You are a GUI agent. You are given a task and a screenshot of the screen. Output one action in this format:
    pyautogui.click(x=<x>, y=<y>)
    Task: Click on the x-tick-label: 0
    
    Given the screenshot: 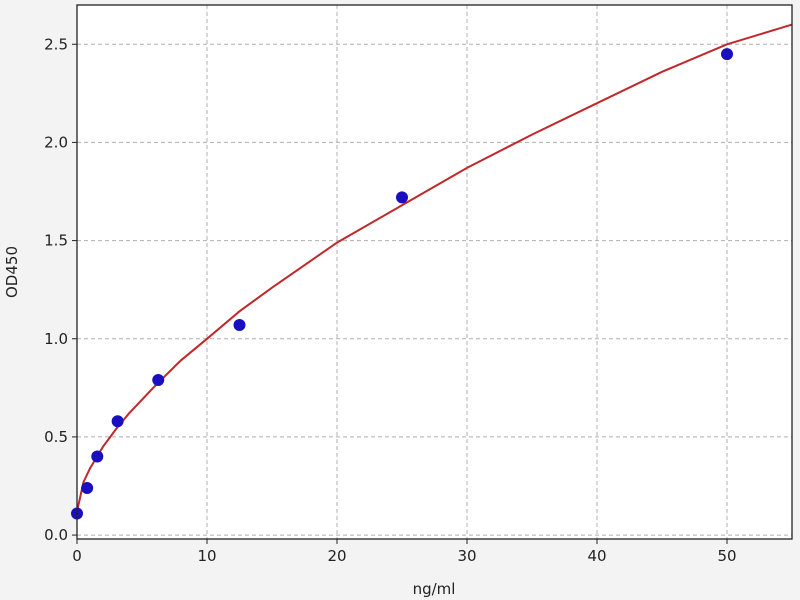 What is the action you would take?
    pyautogui.click(x=77, y=556)
    